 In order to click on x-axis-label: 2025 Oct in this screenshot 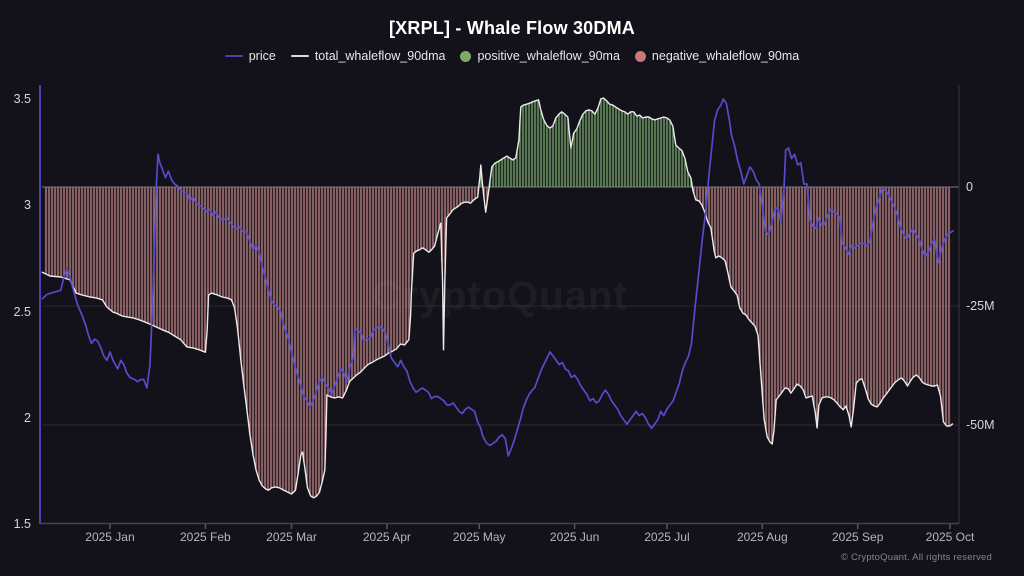, I will do `click(950, 537)`.